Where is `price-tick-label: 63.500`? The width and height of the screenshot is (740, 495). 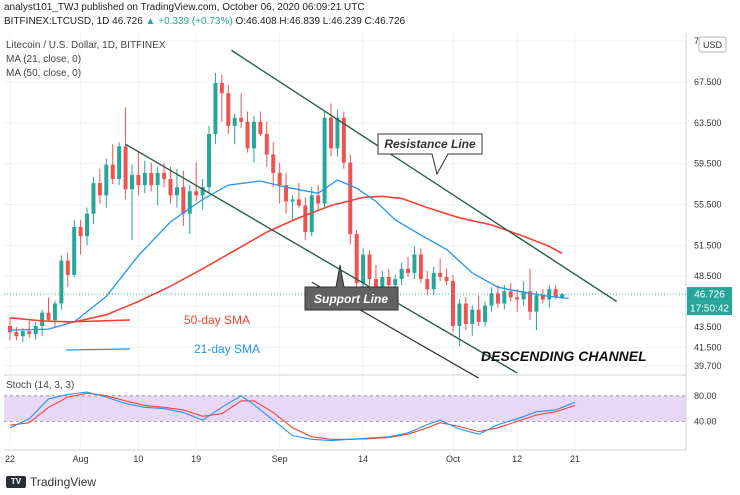
price-tick-label: 63.500 is located at coordinates (708, 123).